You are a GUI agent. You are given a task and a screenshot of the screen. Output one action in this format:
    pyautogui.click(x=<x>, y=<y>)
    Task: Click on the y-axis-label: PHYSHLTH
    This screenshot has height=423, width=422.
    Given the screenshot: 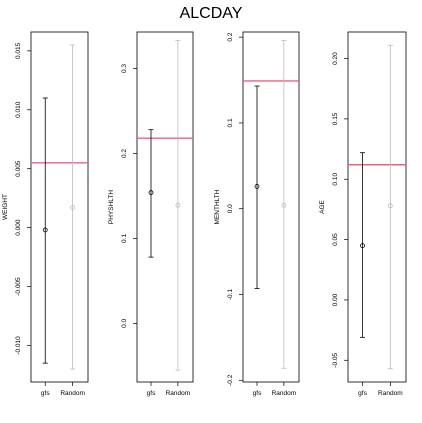 What is the action you would take?
    pyautogui.click(x=111, y=207)
    